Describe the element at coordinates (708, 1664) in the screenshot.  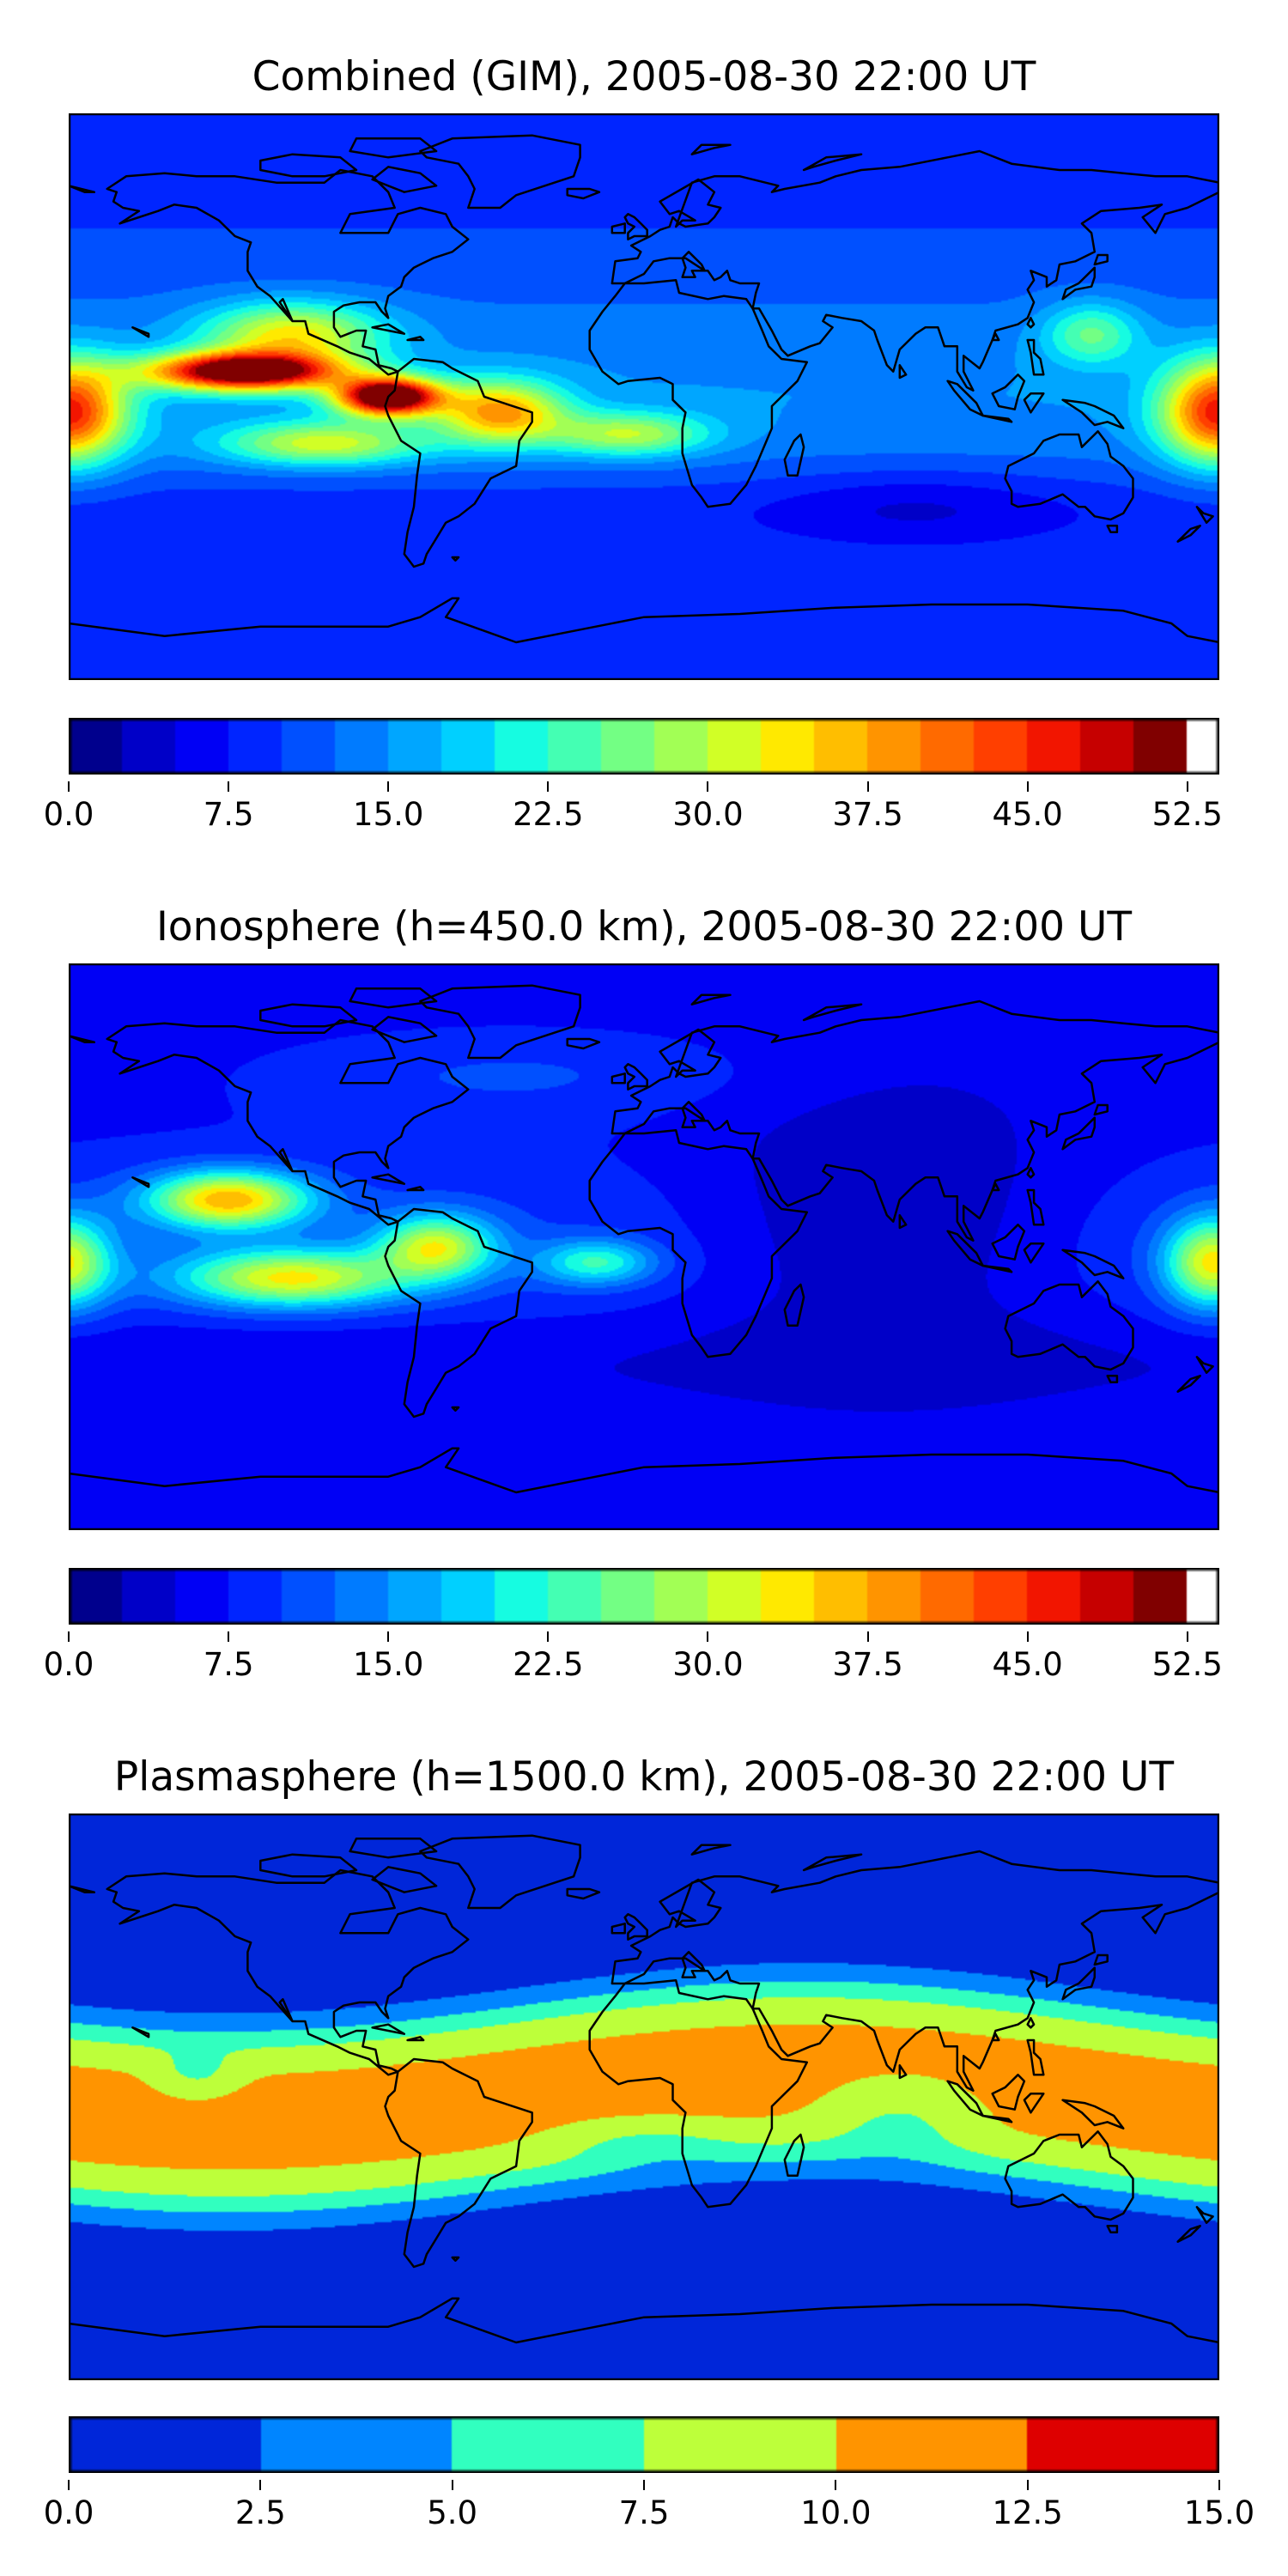
I see `colorbar-tick-label: 30.0` at that location.